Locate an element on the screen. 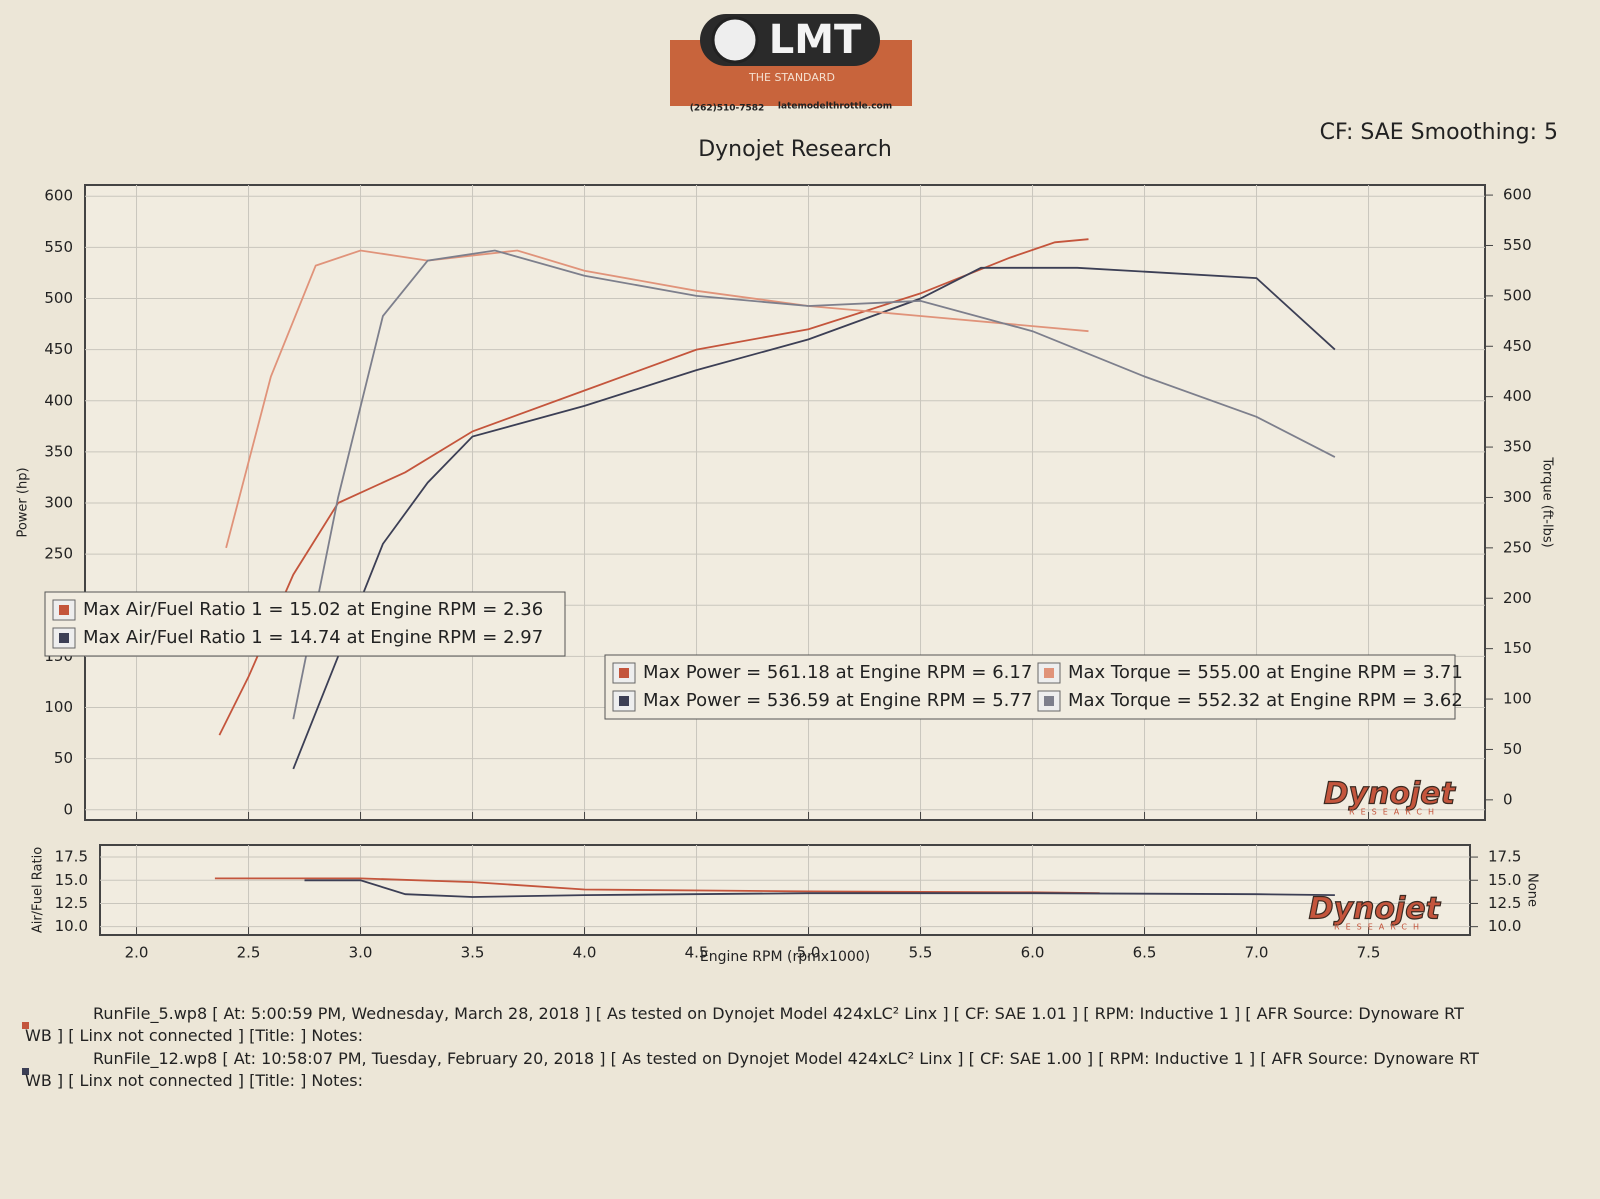 Image resolution: width=1600 pixels, height=1199 pixels. y2-axis-label: None is located at coordinates (1532, 890).